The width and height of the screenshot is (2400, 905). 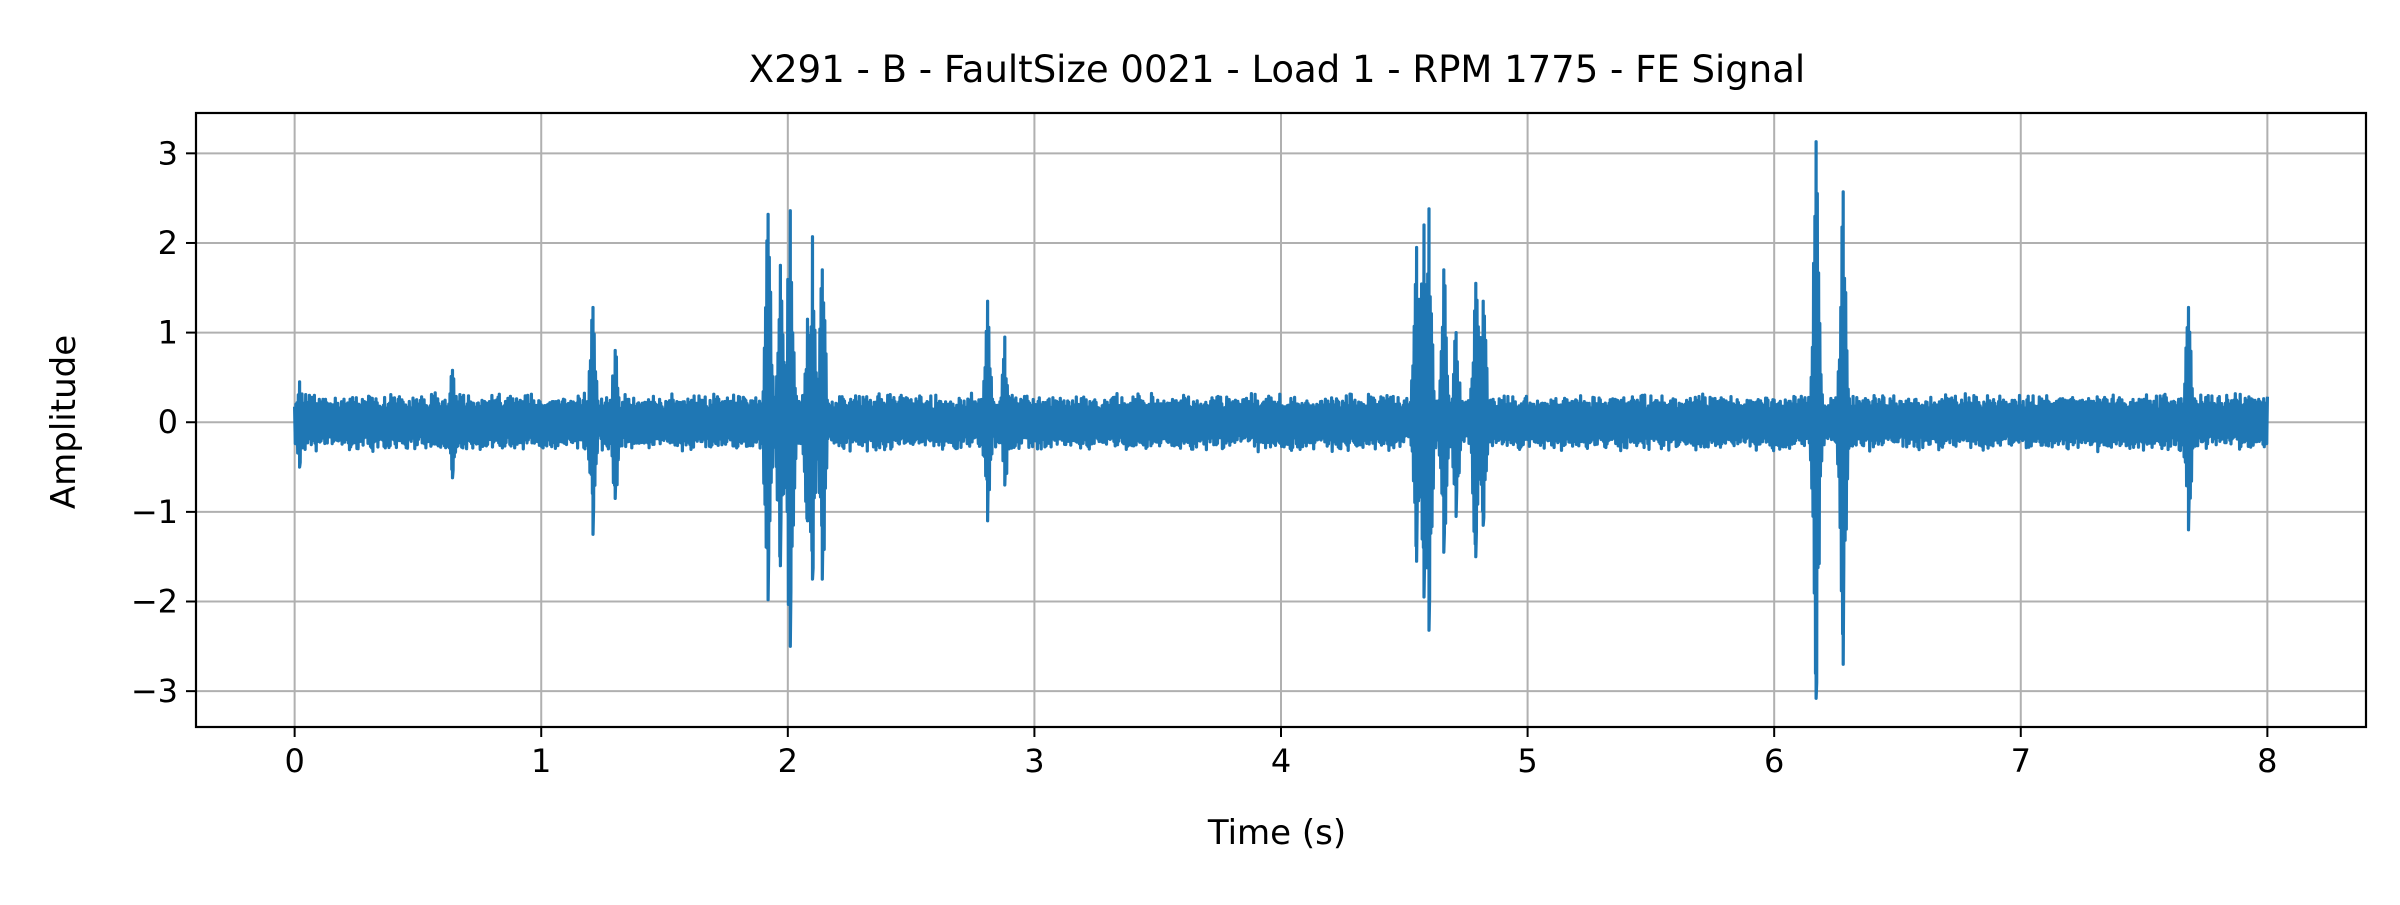 What do you see at coordinates (168, 243) in the screenshot?
I see `y-tick-label: 2` at bounding box center [168, 243].